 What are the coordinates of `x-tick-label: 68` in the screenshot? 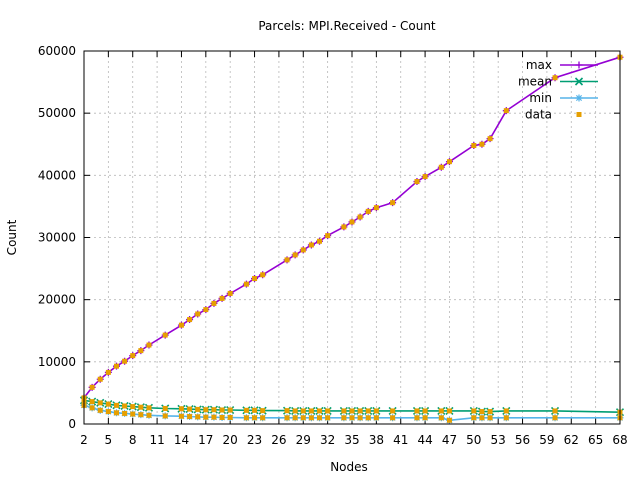 It's located at (619, 440).